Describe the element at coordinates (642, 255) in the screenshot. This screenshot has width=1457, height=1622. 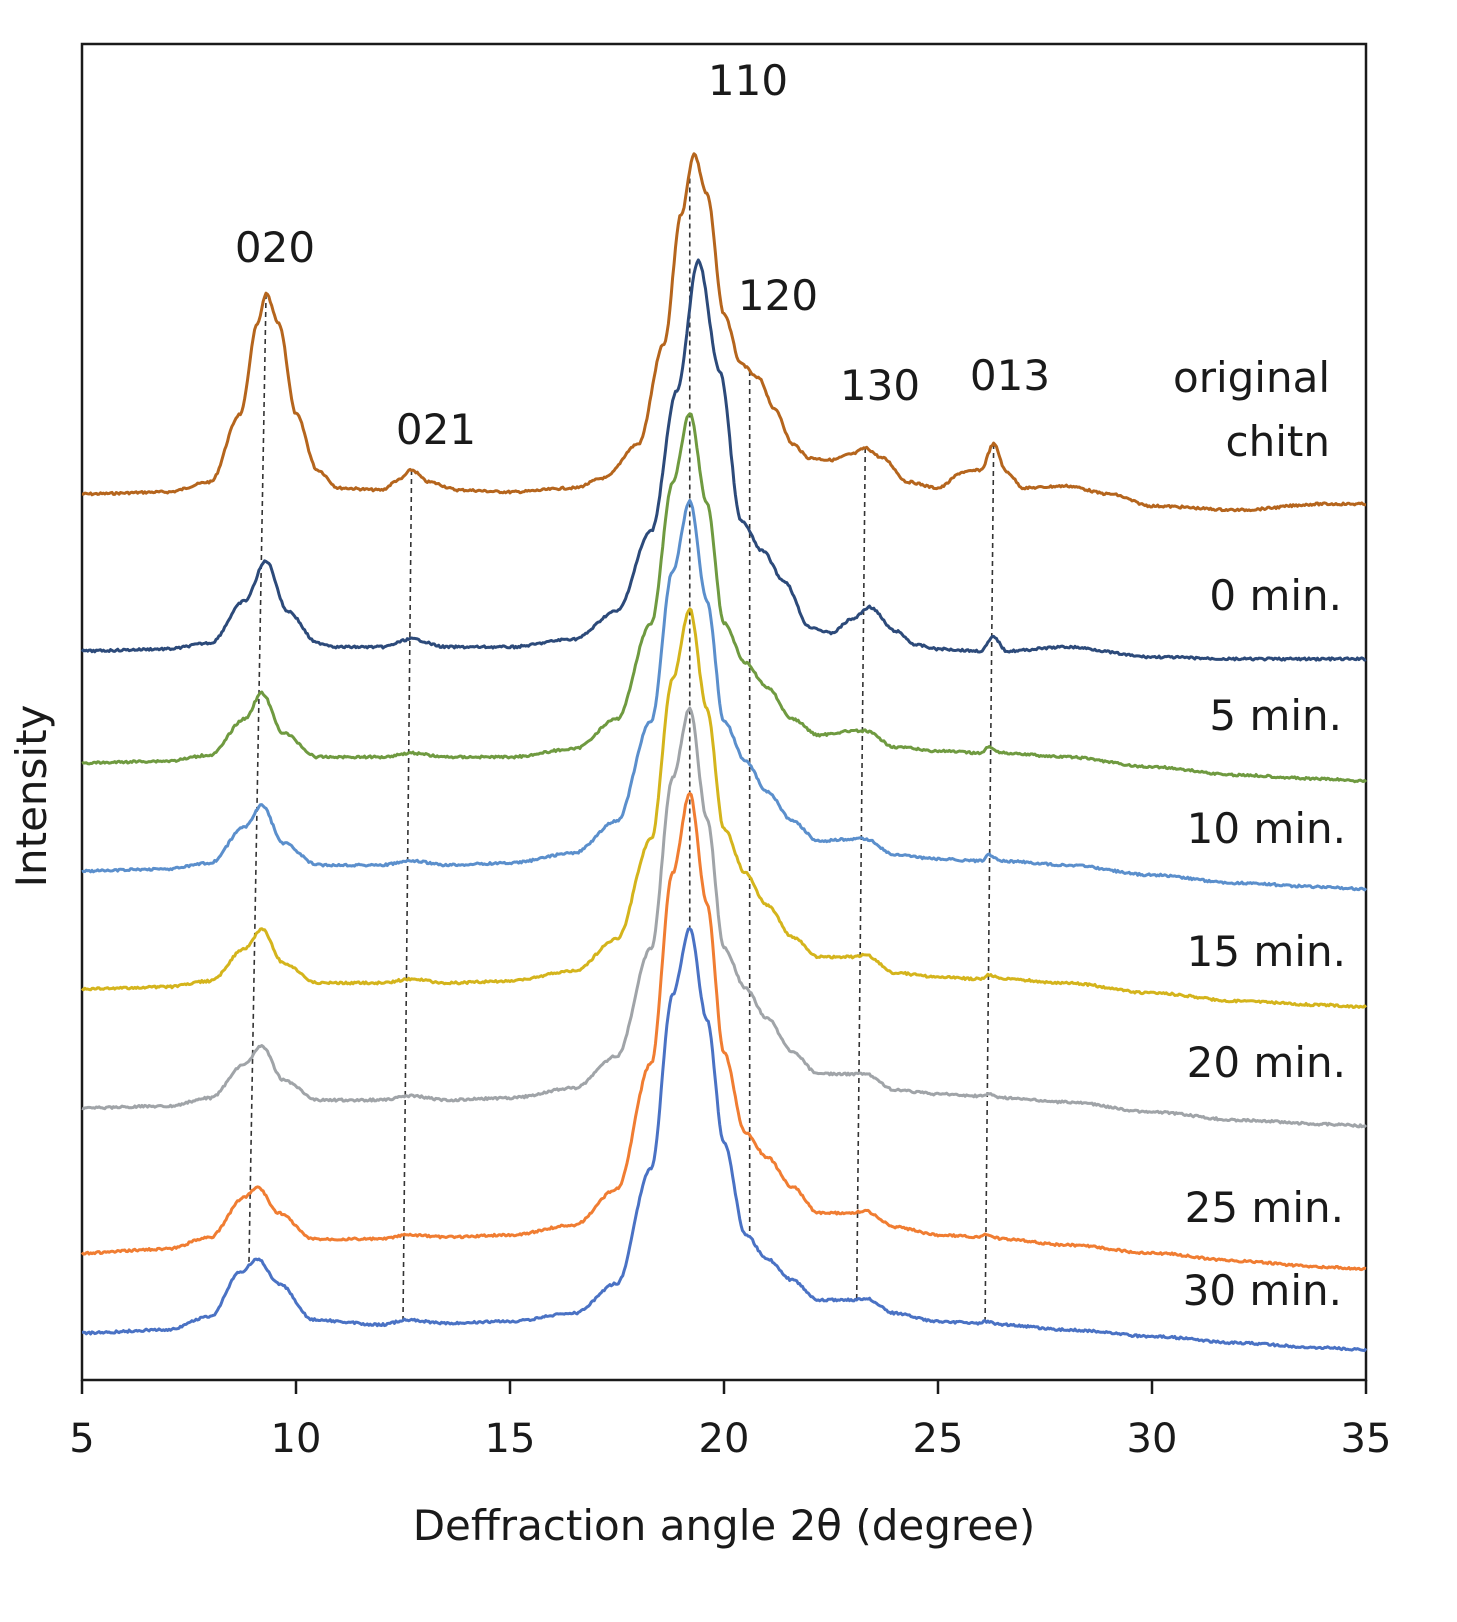
I see `peak-labels: 020 021 110 120 130 013` at that location.